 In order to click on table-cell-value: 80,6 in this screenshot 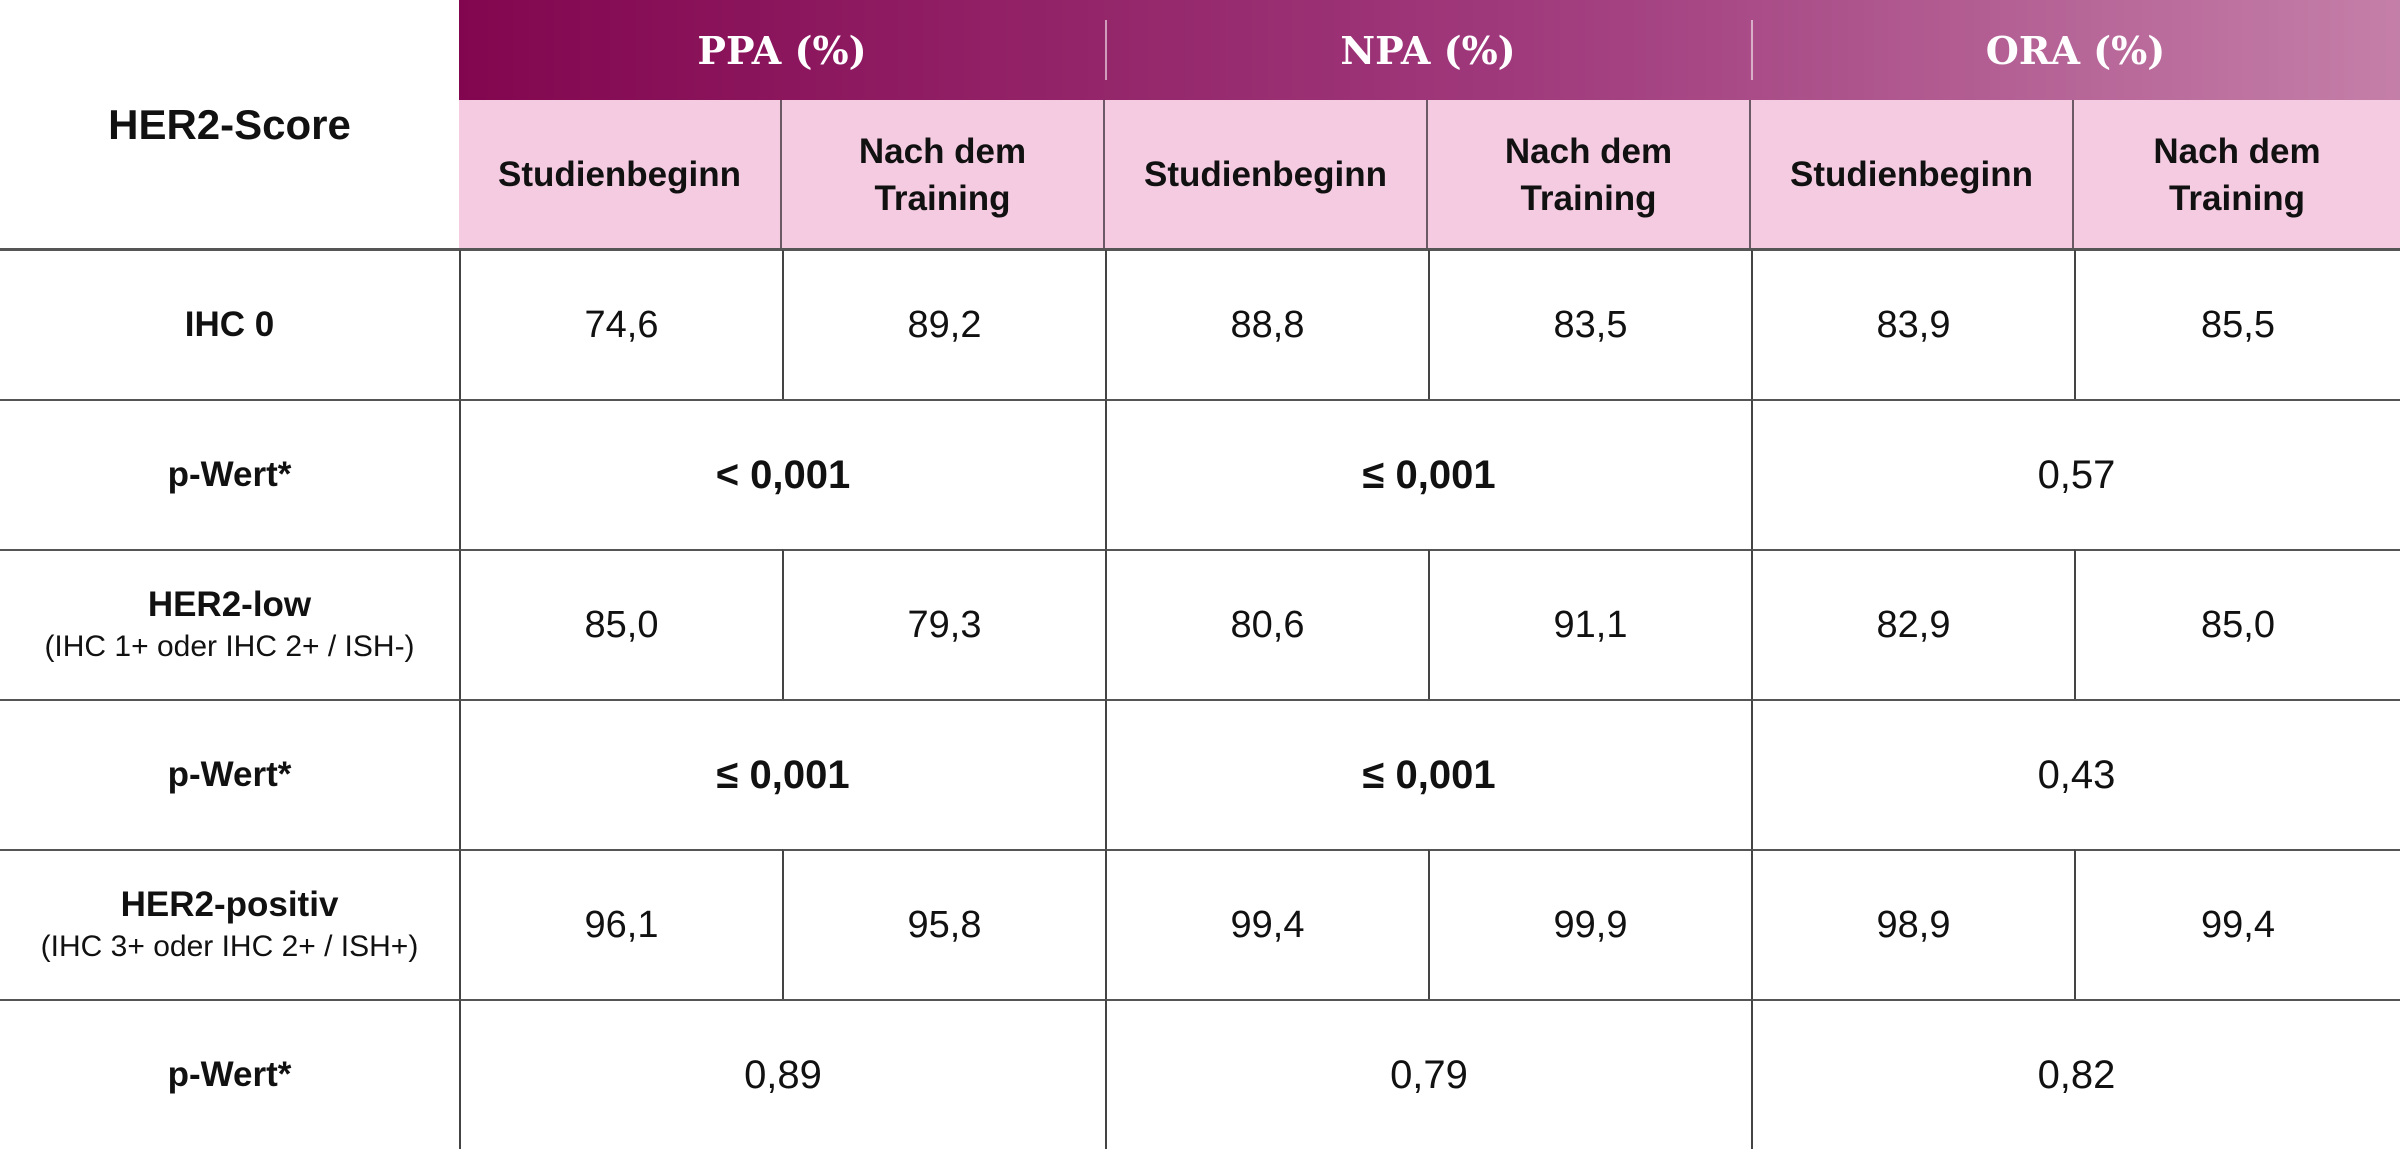, I will do `click(1266, 624)`.